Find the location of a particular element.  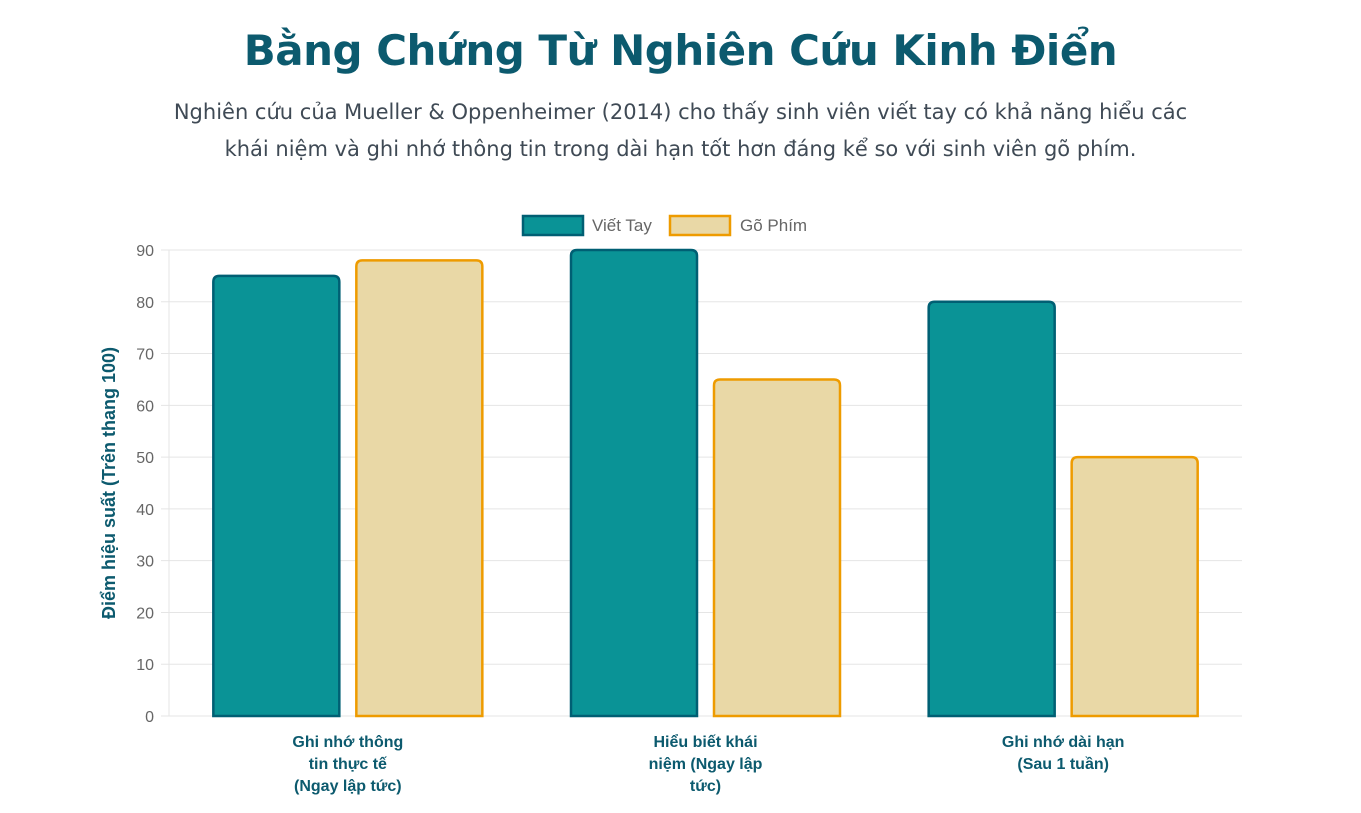

y-axis-ticks: 0 10 20 30 40 50 60 70 80 90 is located at coordinates (145, 484).